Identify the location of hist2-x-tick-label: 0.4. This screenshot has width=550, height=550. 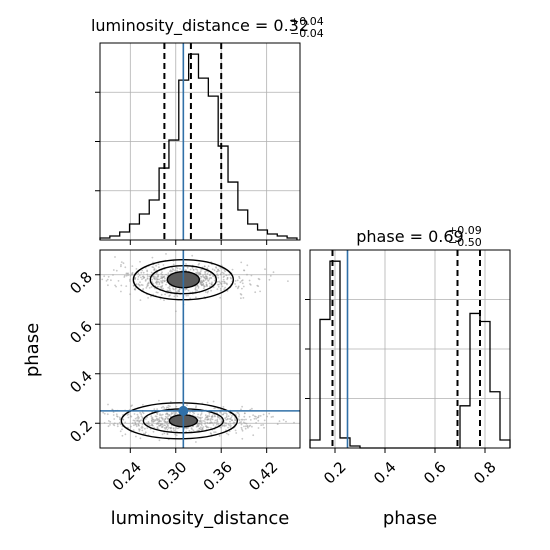
(385, 473).